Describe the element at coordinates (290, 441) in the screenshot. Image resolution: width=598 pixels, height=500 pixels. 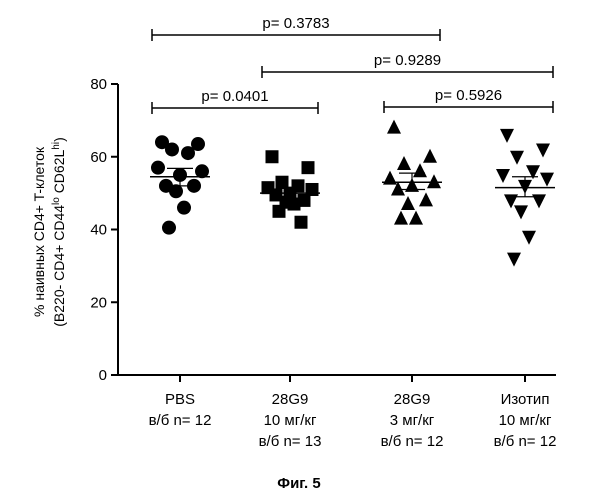
I see `category-label: в/б n= 13` at that location.